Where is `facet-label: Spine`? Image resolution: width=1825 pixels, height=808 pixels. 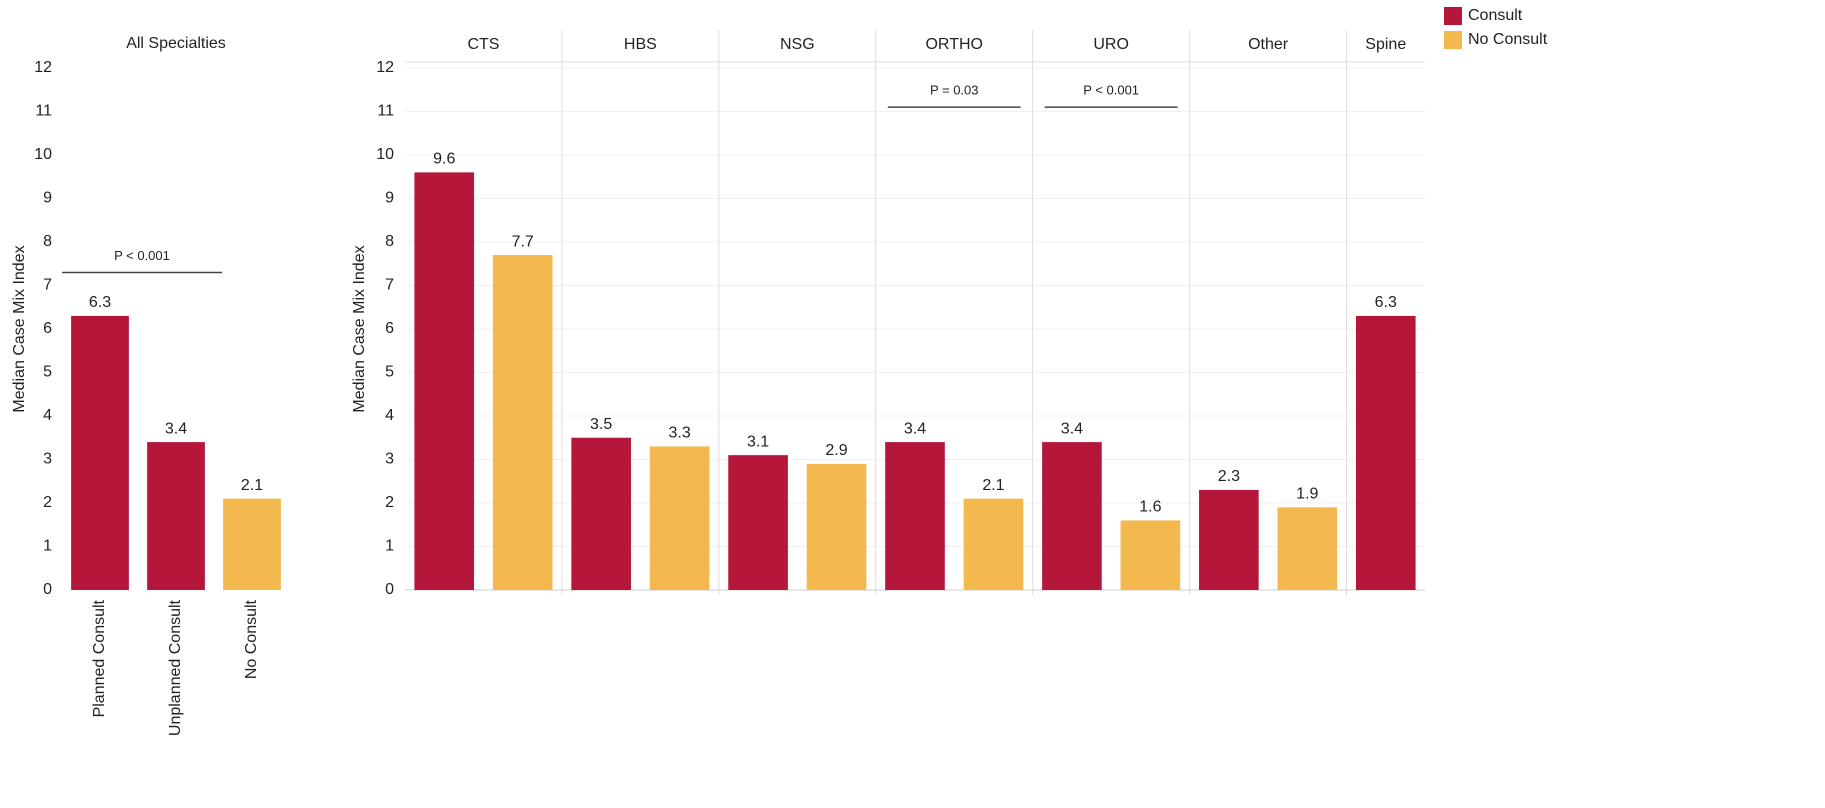 facet-label: Spine is located at coordinates (1385, 44).